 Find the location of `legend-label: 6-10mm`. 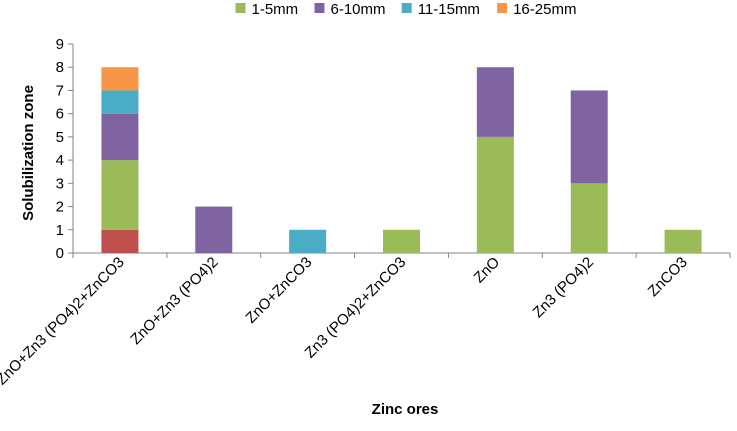

legend-label: 6-10mm is located at coordinates (358, 9).